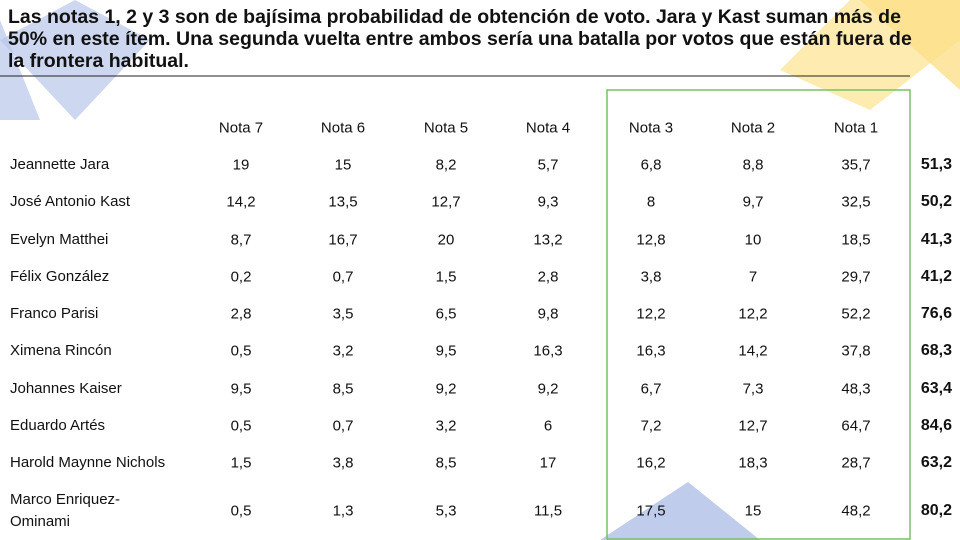 Image resolution: width=960 pixels, height=540 pixels. What do you see at coordinates (343, 240) in the screenshot?
I see `cell: 16,7` at bounding box center [343, 240].